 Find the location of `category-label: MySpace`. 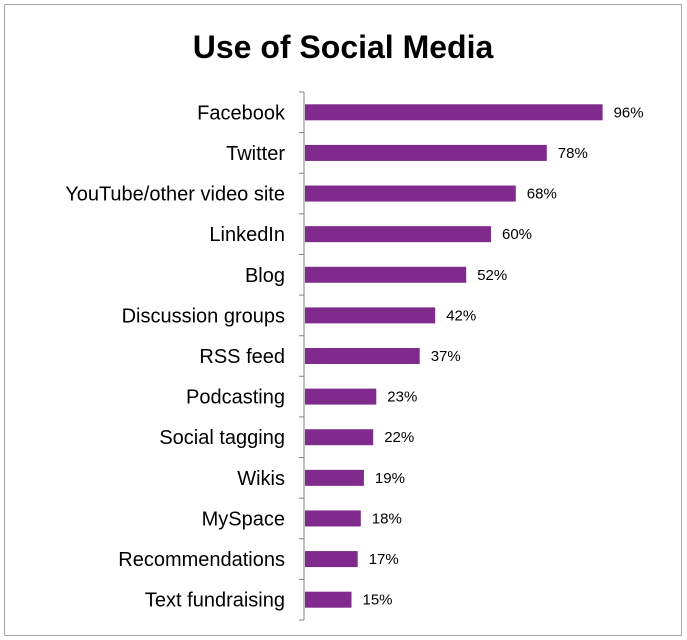

category-label: MySpace is located at coordinates (243, 519).